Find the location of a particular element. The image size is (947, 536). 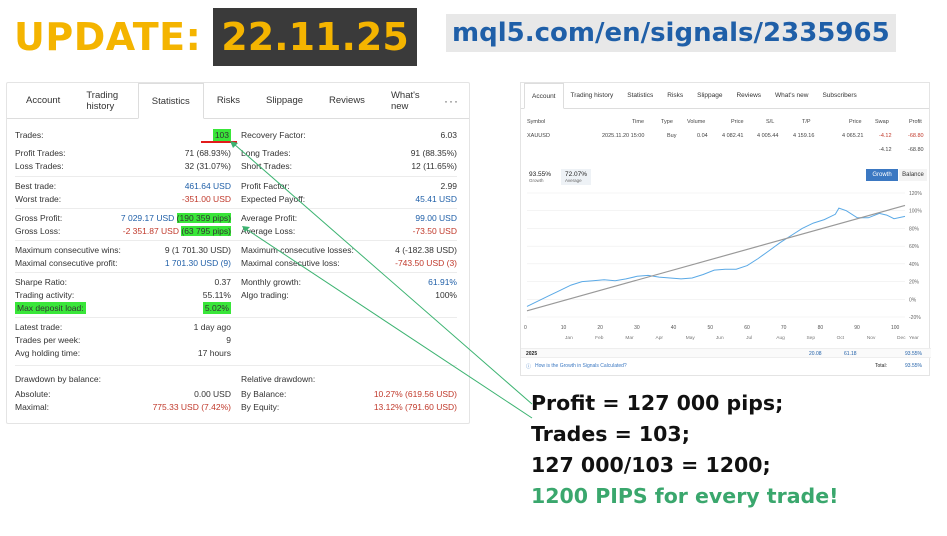

info-icon: ⓘ is located at coordinates (529, 367).